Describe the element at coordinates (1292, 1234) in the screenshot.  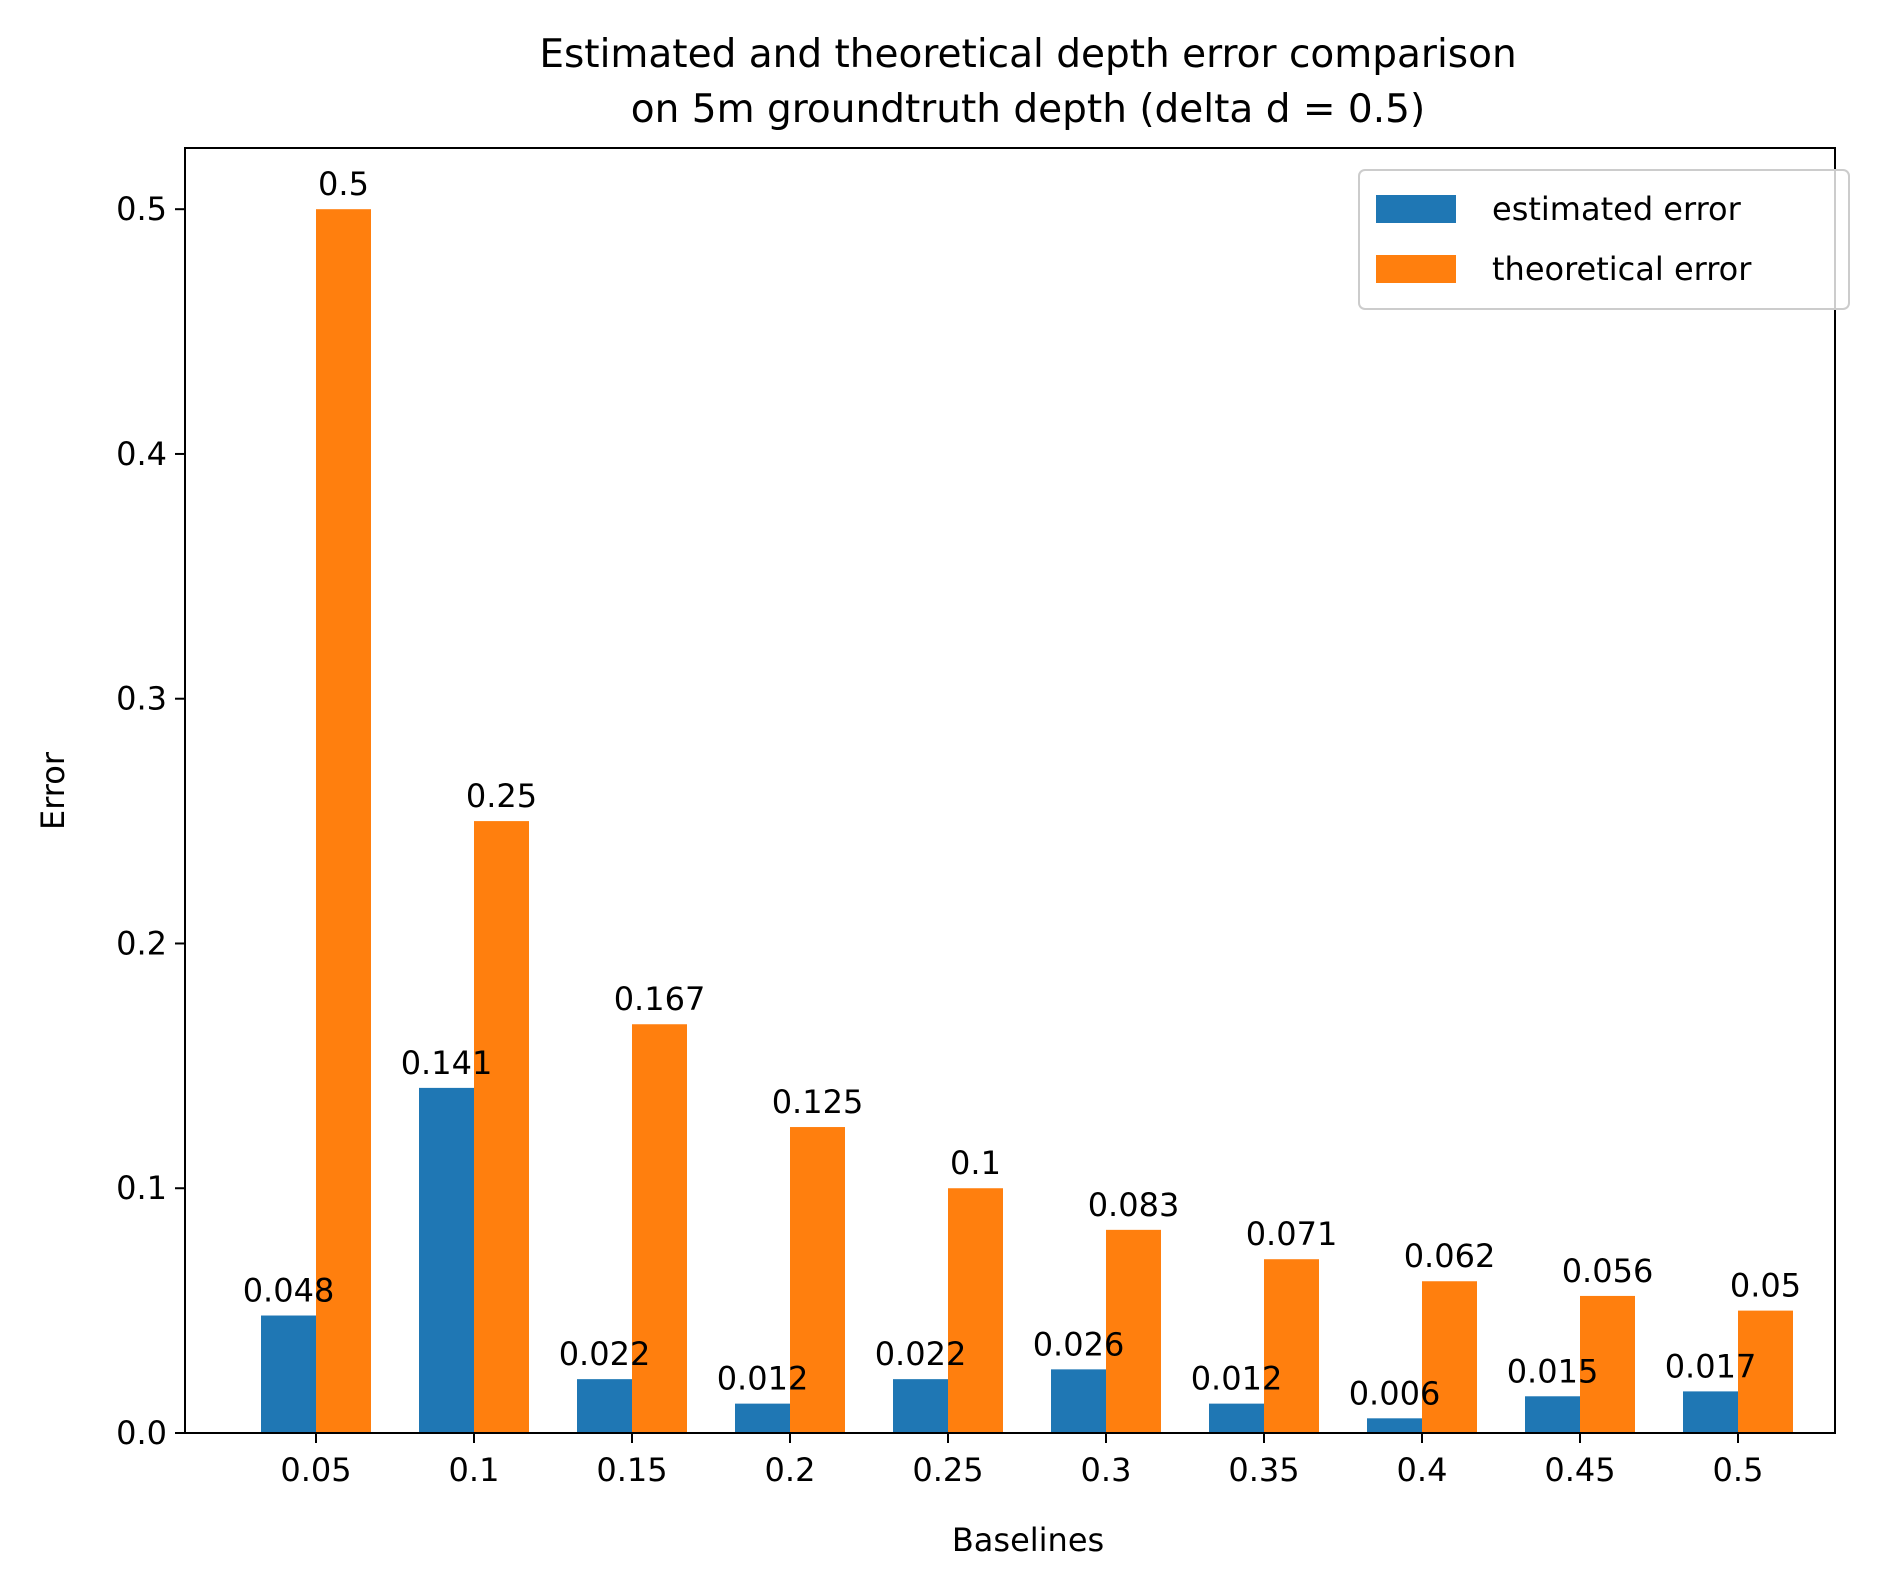
I see `bar-value-label: 0.071` at that location.